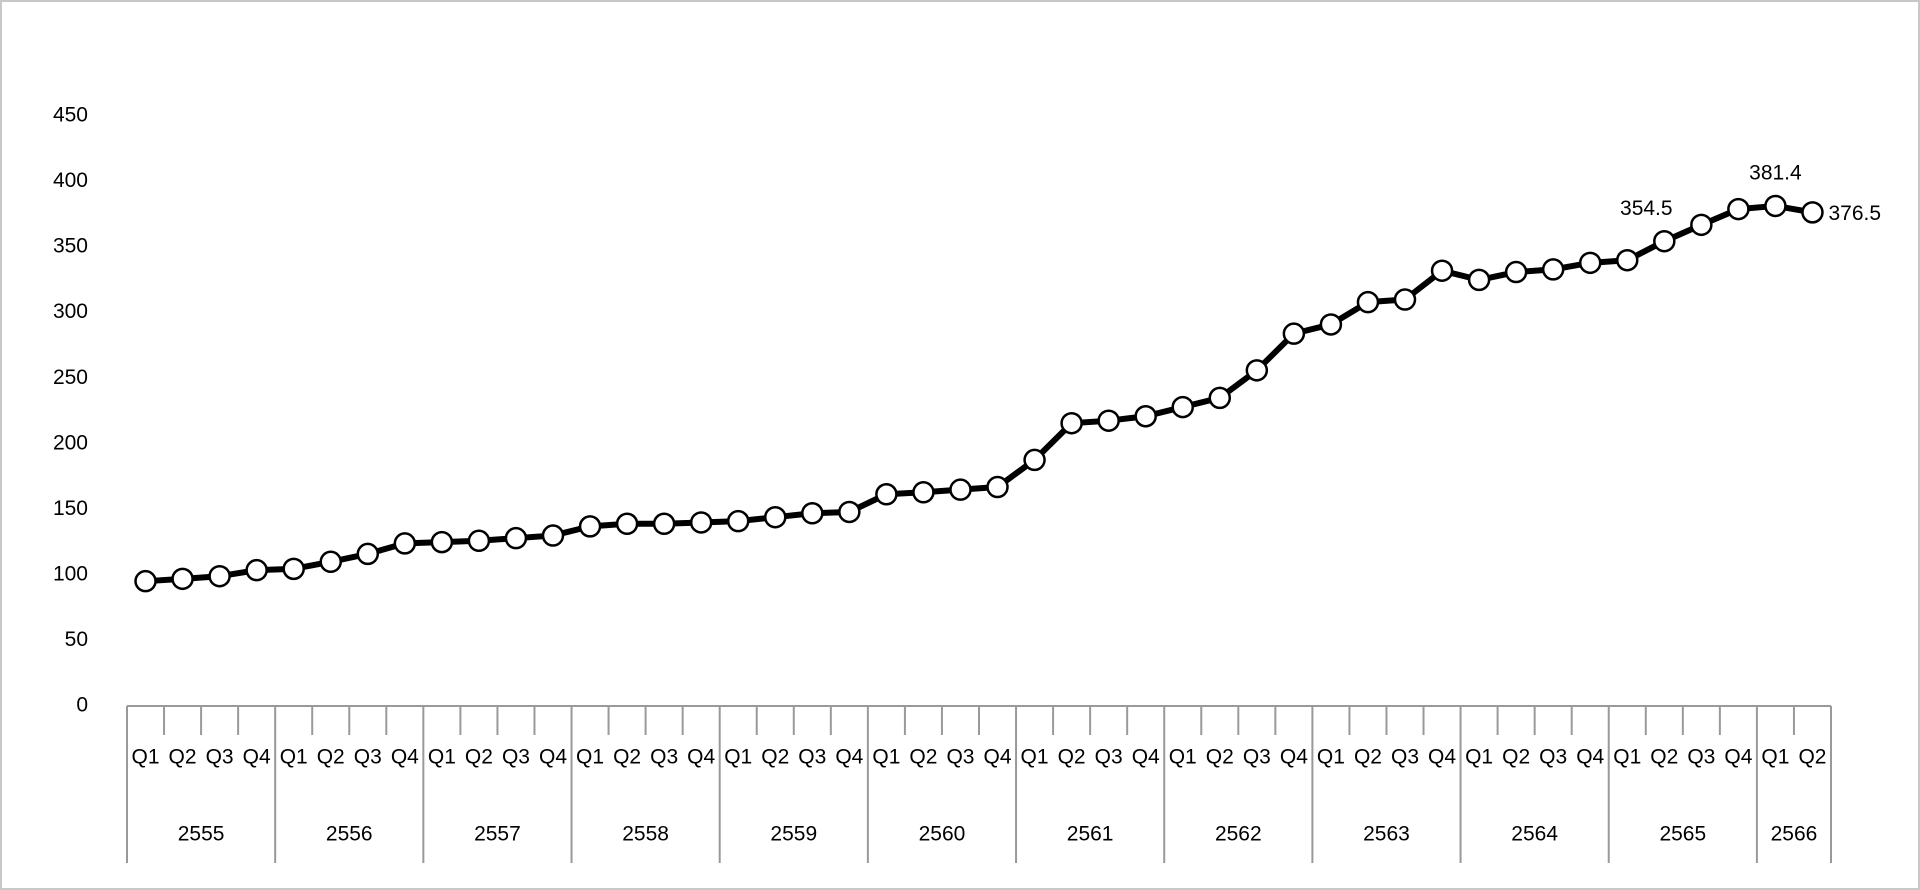  What do you see at coordinates (1854, 213) in the screenshot?
I see `data-label: 376.5` at bounding box center [1854, 213].